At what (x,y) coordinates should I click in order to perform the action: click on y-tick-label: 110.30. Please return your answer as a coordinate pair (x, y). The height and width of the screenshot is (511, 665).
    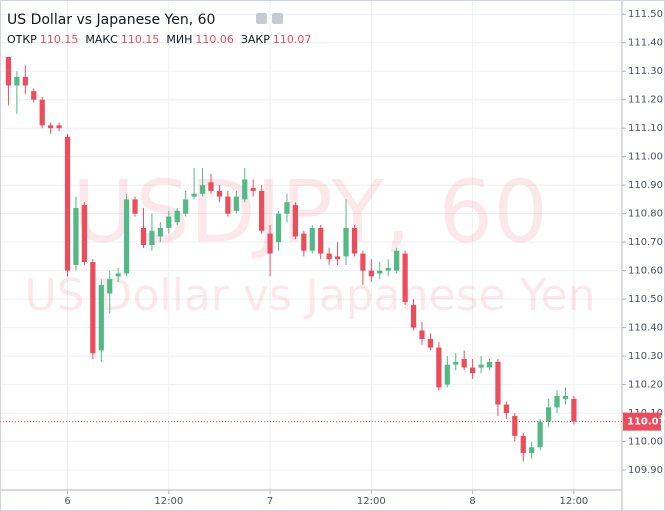
    Looking at the image, I should click on (645, 356).